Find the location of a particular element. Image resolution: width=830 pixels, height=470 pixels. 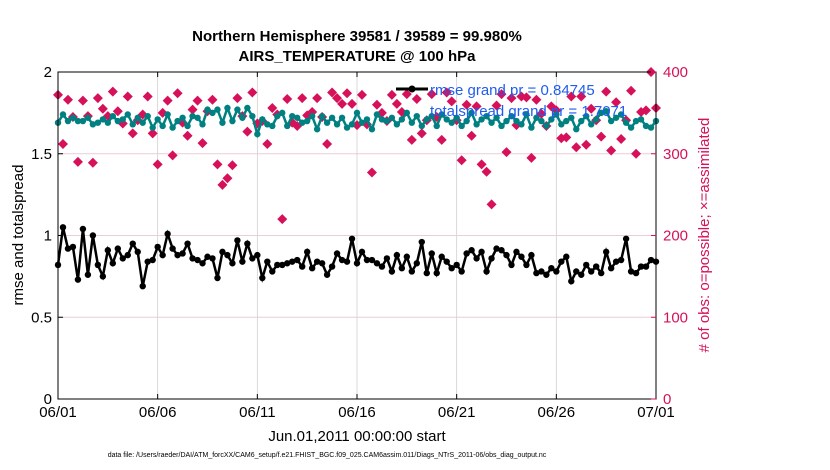

y-right-tick-label: 300 is located at coordinates (675, 154).